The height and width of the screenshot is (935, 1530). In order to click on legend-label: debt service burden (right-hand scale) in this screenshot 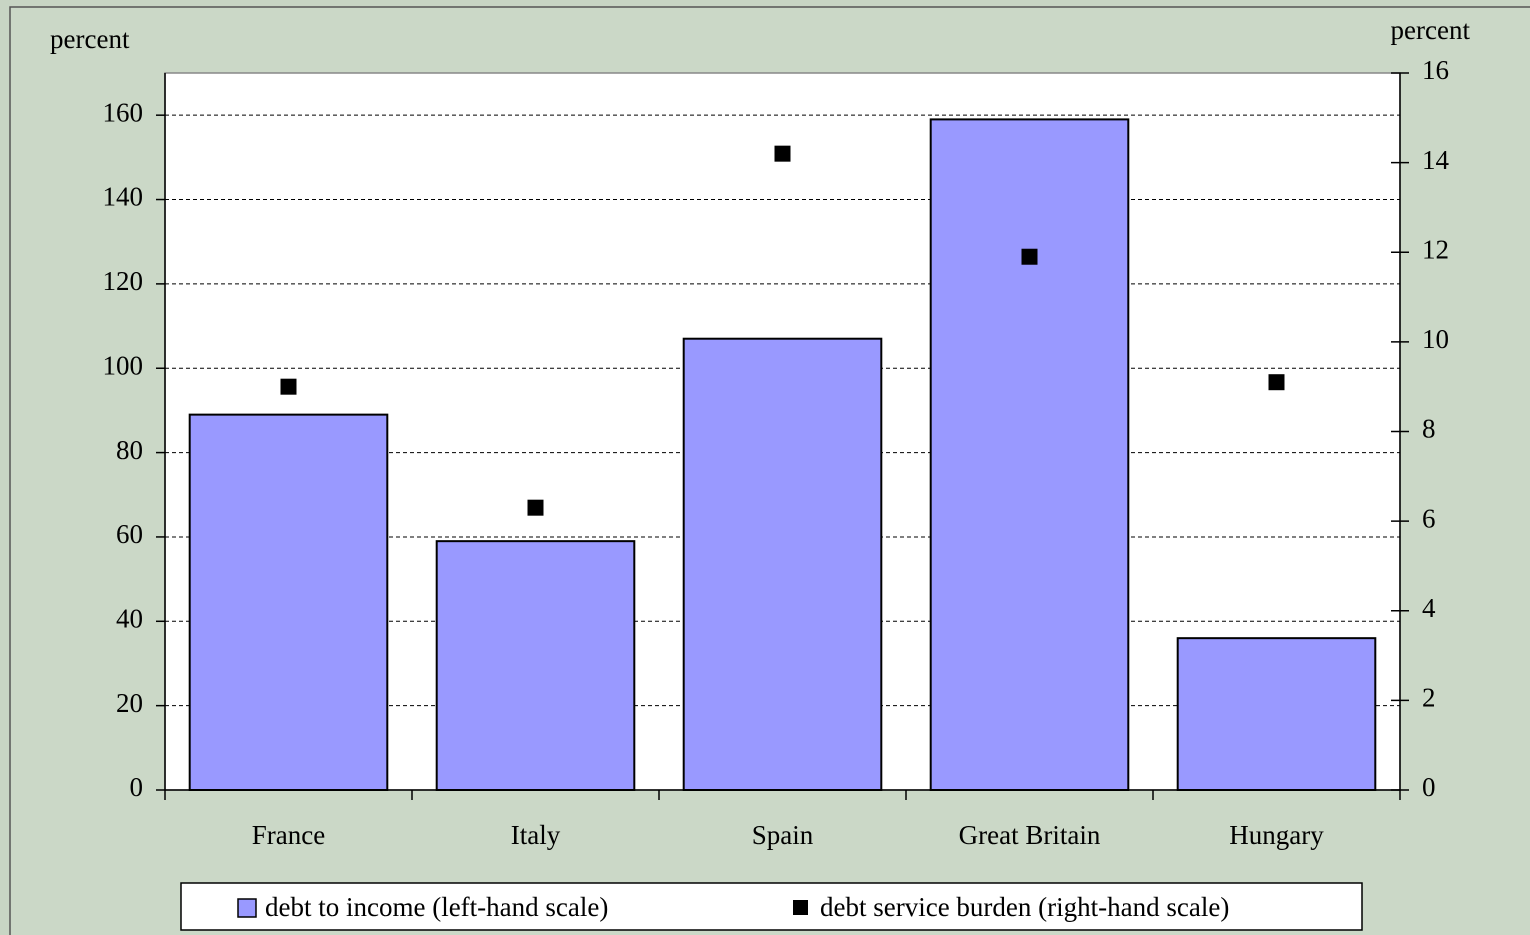, I will do `click(1024, 907)`.